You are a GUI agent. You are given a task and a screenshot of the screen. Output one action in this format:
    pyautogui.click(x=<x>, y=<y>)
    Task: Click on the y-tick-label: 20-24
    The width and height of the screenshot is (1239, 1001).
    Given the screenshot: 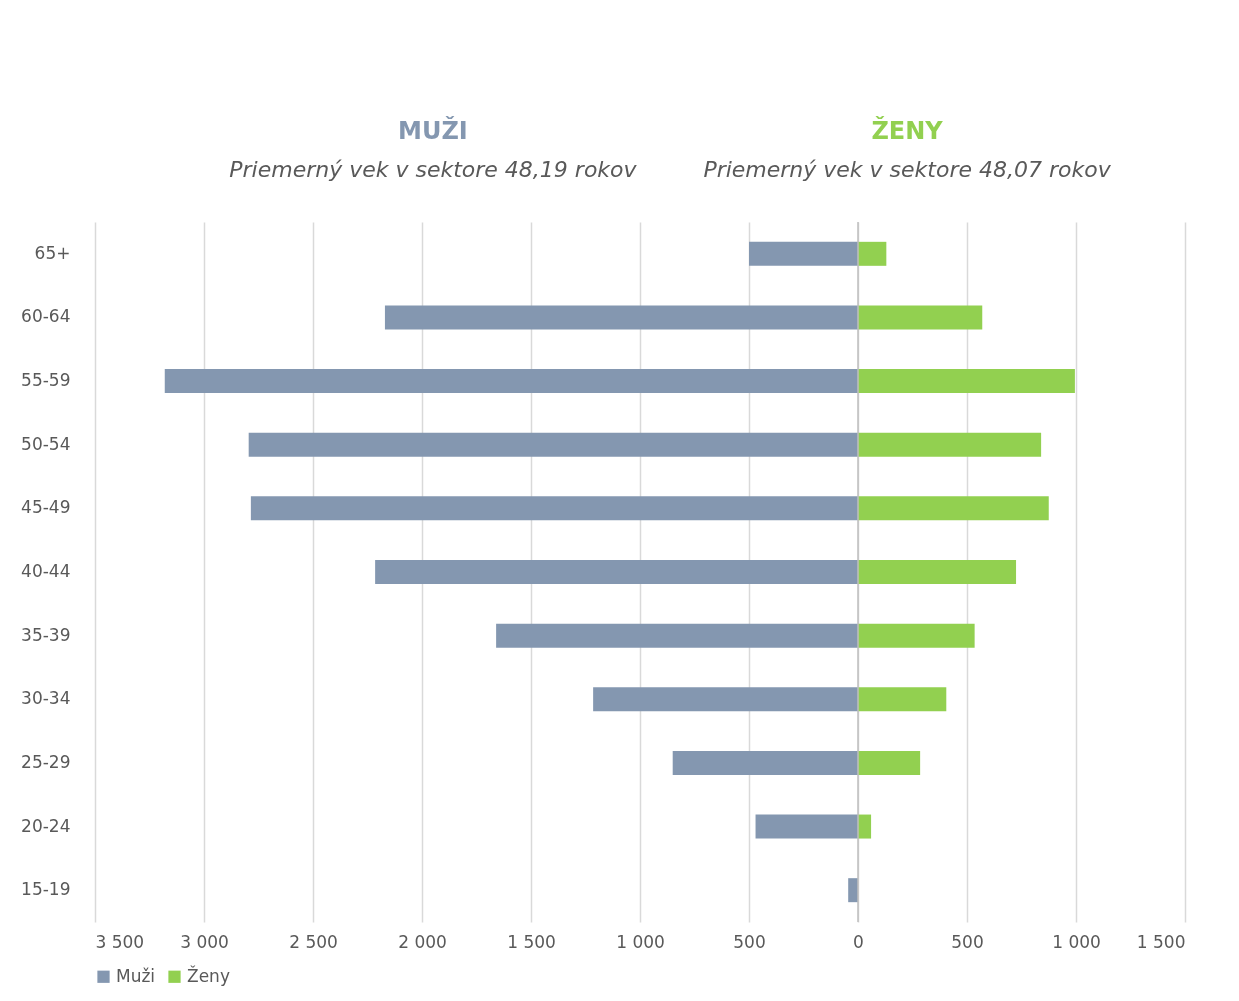 What is the action you would take?
    pyautogui.click(x=46, y=825)
    